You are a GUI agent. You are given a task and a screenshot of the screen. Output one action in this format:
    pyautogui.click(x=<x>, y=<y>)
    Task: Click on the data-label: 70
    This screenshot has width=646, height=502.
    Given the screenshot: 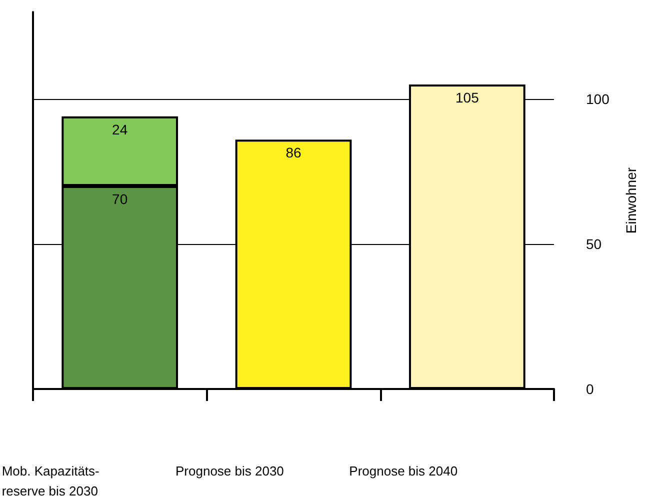 What is the action you would take?
    pyautogui.click(x=120, y=199)
    